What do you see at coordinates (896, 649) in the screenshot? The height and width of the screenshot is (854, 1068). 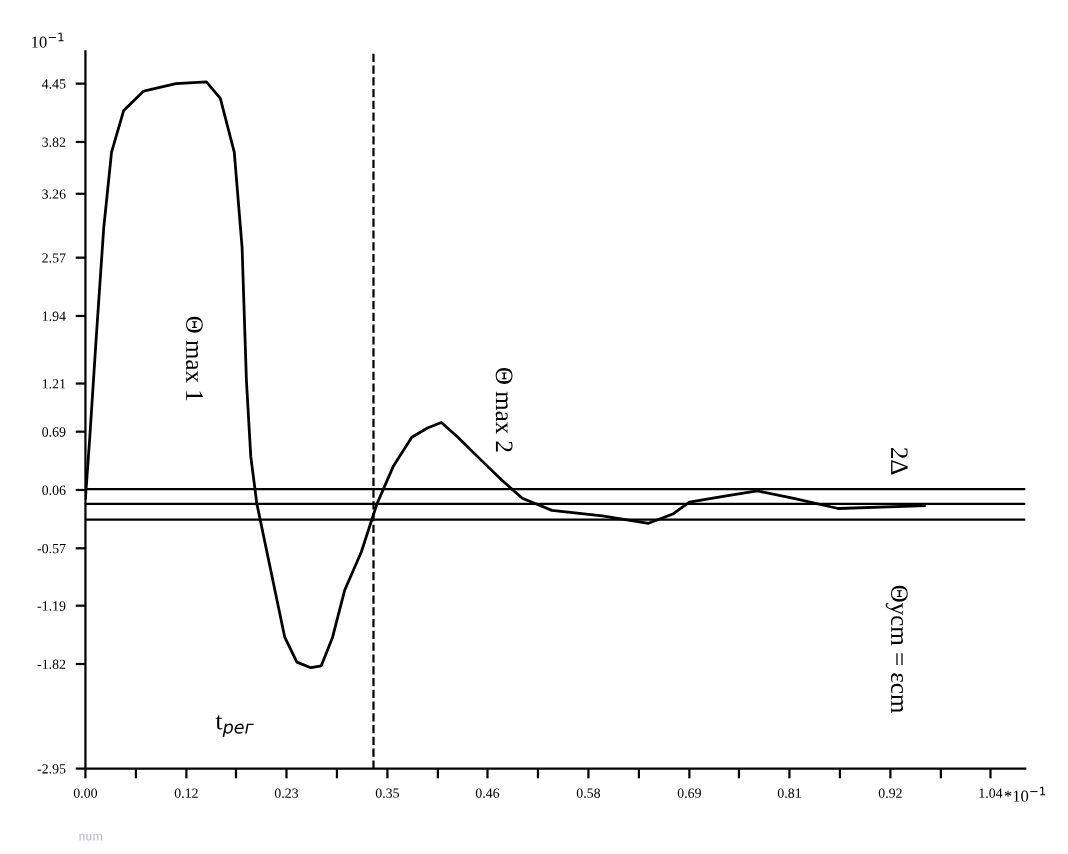 I see `annotation: Θycm = εcm` at bounding box center [896, 649].